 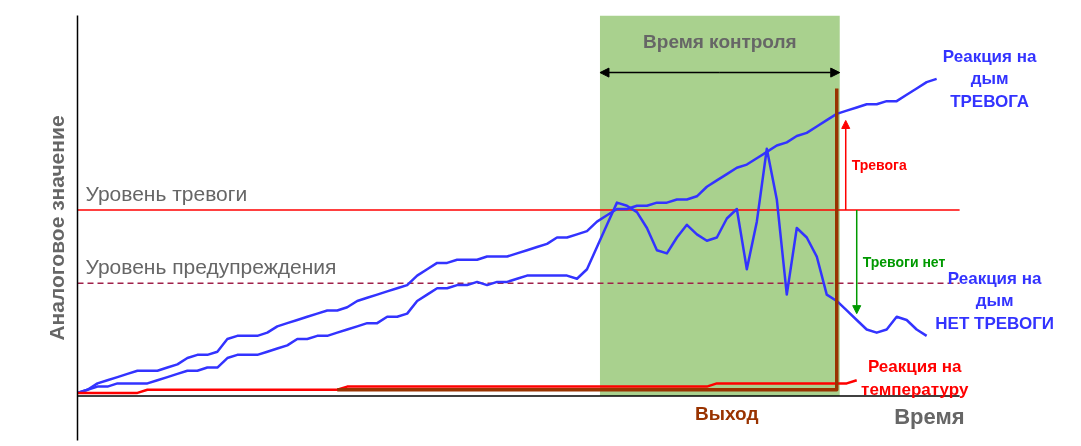 I want to click on ref-line-label: Уровень тревоги, so click(x=166, y=193).